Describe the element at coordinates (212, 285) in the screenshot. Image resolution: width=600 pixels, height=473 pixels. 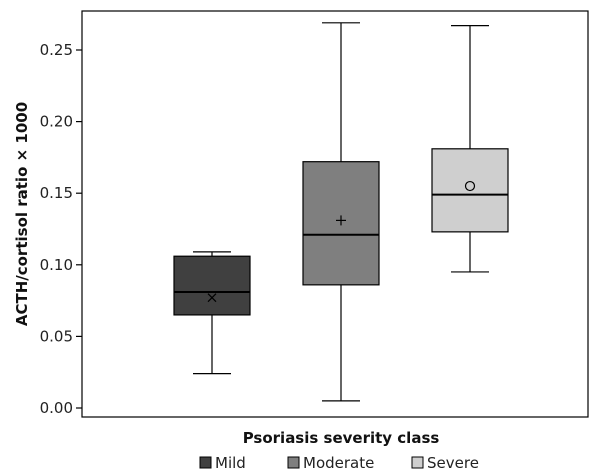
I see `box-iqr` at that location.